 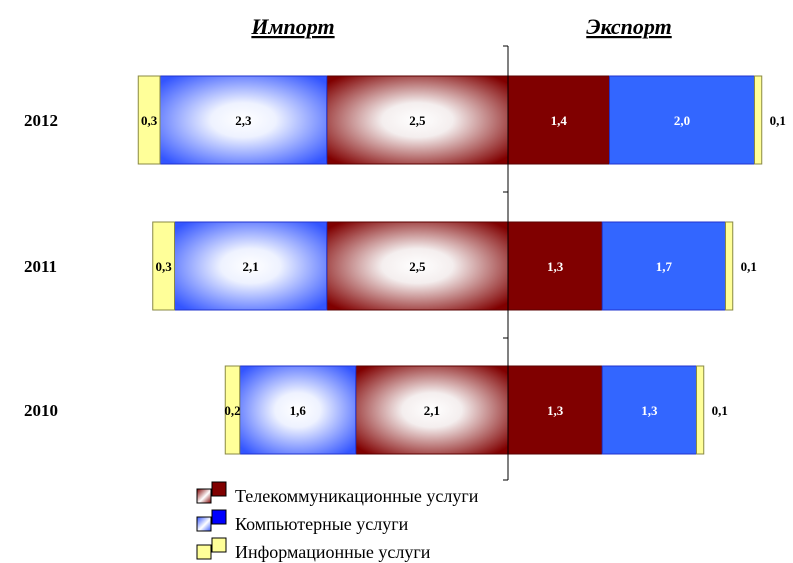 I want to click on legend-swatch-import-information, so click(x=204, y=552).